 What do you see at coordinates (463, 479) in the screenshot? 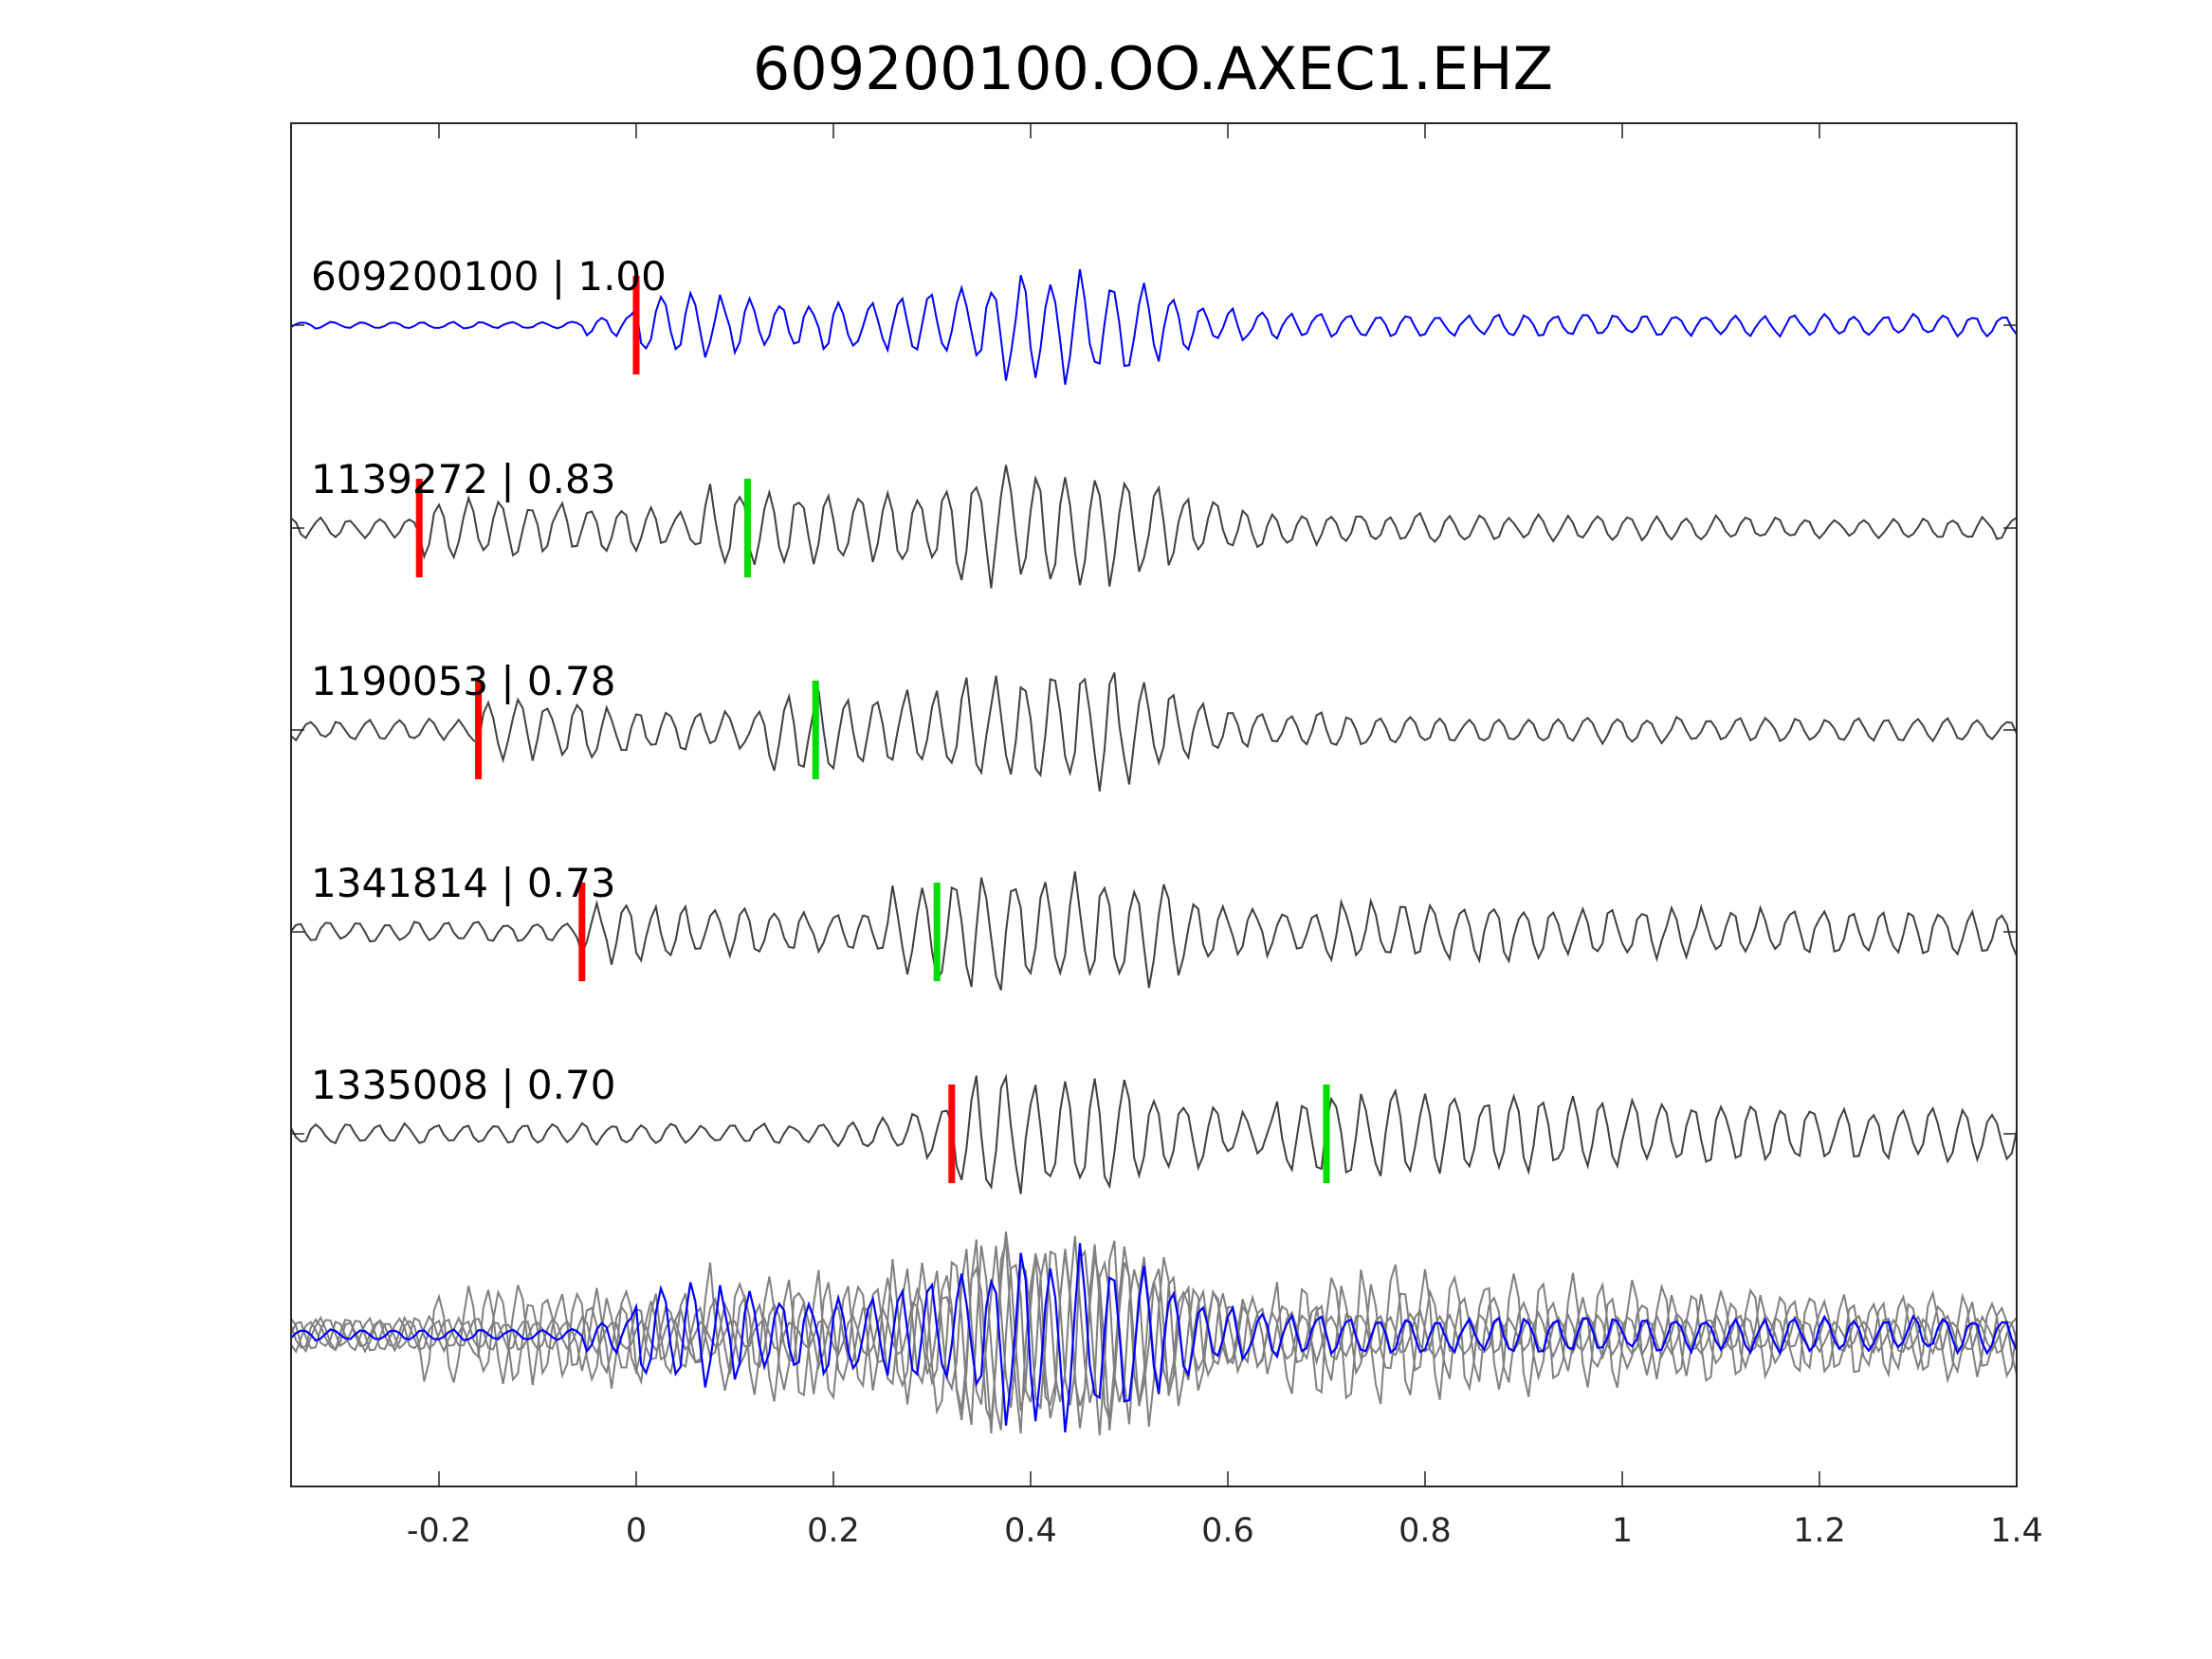
I see `trace-label-1139272: 1139272 | 0.83` at bounding box center [463, 479].